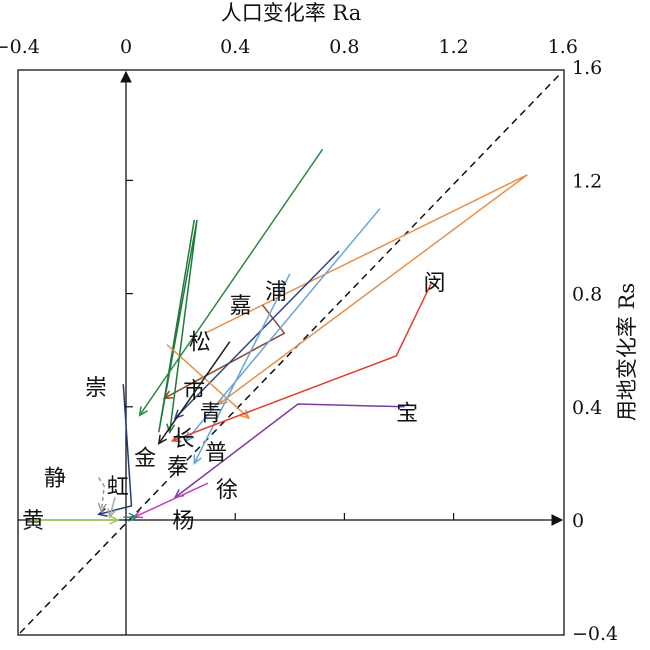 The height and width of the screenshot is (650, 650). I want to click on series-label-3: 松, so click(200, 343).